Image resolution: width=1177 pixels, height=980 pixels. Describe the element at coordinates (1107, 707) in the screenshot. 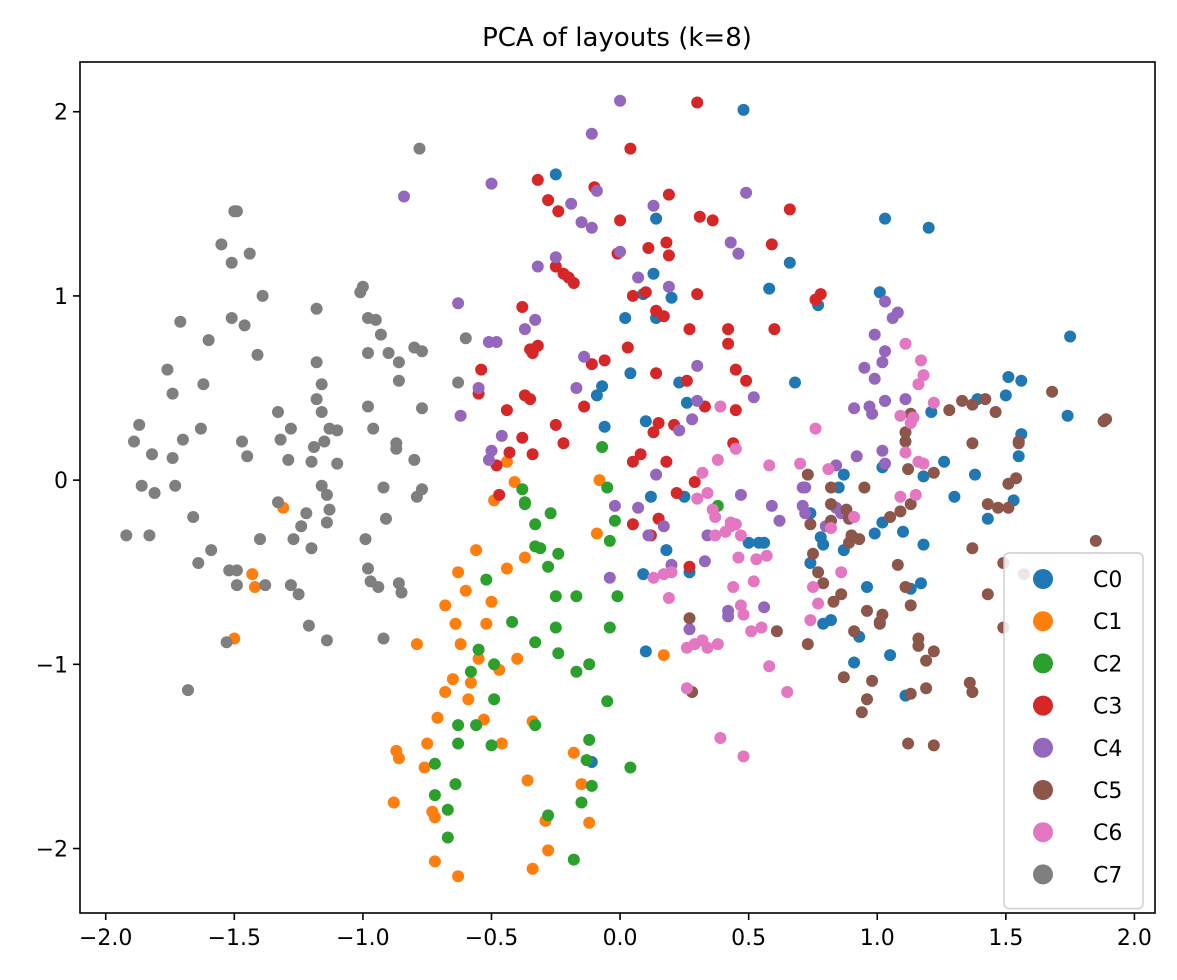

I see `legend-label-c3: C3` at that location.